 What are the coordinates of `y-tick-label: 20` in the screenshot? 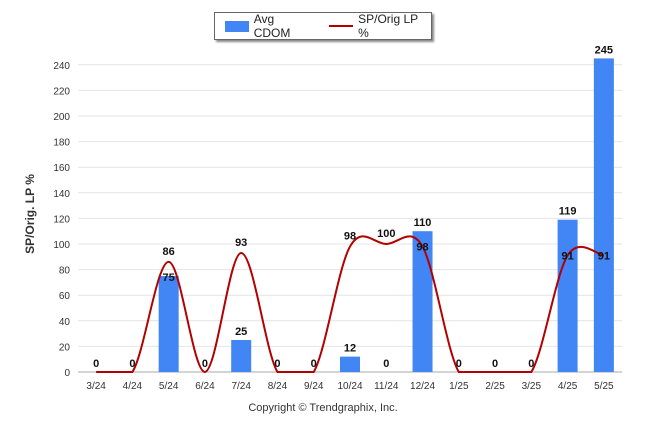 It's located at (65, 347).